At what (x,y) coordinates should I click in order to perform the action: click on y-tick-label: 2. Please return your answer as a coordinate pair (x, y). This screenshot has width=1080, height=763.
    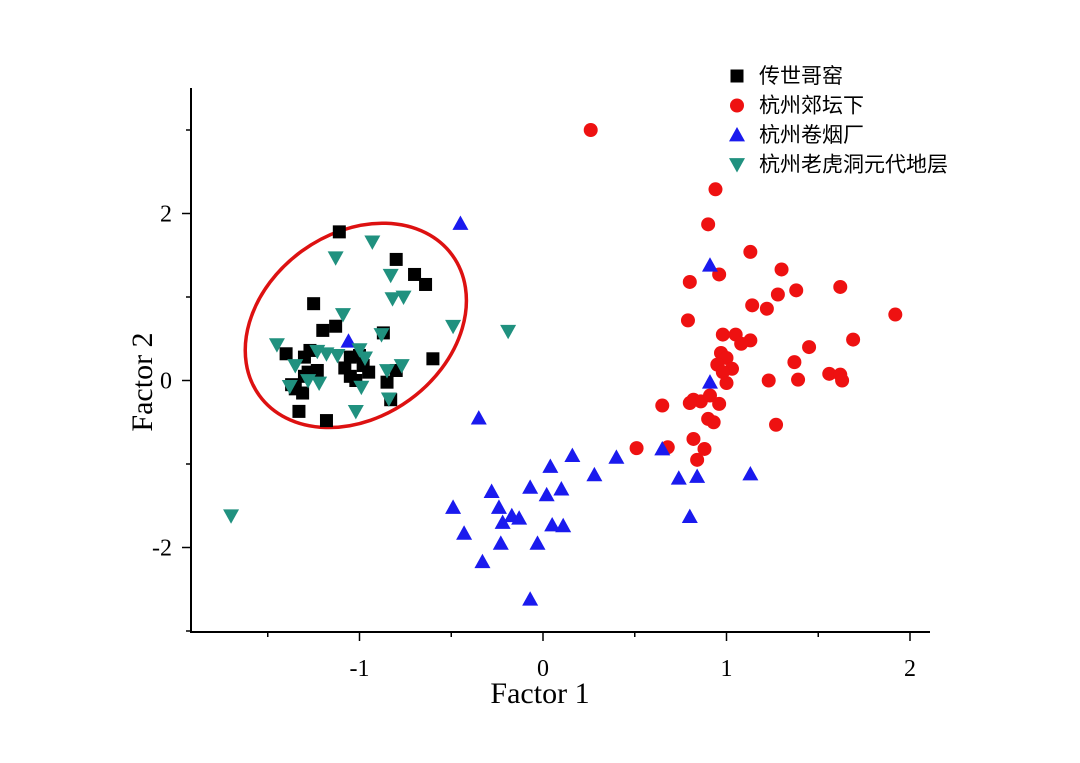
    Looking at the image, I should click on (166, 215).